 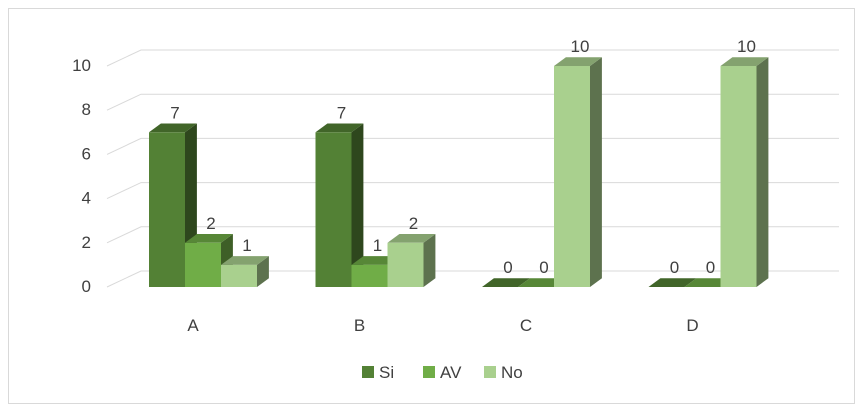 I want to click on legend-item: AV, so click(x=442, y=372).